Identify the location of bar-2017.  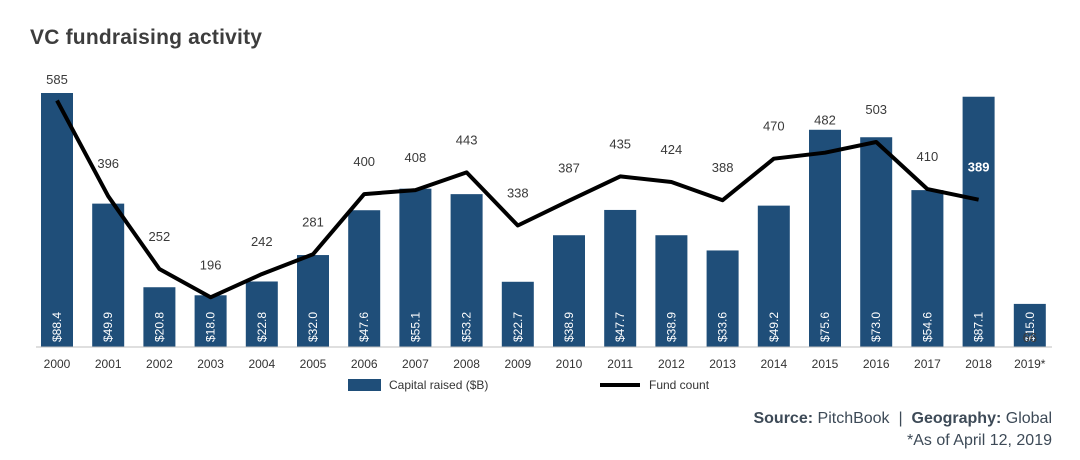
(927, 268).